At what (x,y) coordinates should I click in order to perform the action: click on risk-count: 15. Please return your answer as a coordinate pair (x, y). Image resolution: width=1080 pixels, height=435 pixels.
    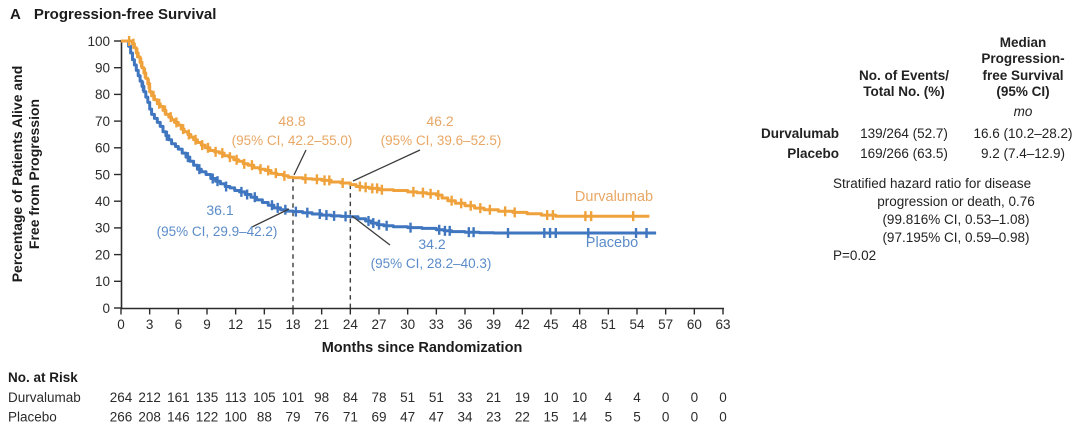
    Looking at the image, I should click on (550, 417).